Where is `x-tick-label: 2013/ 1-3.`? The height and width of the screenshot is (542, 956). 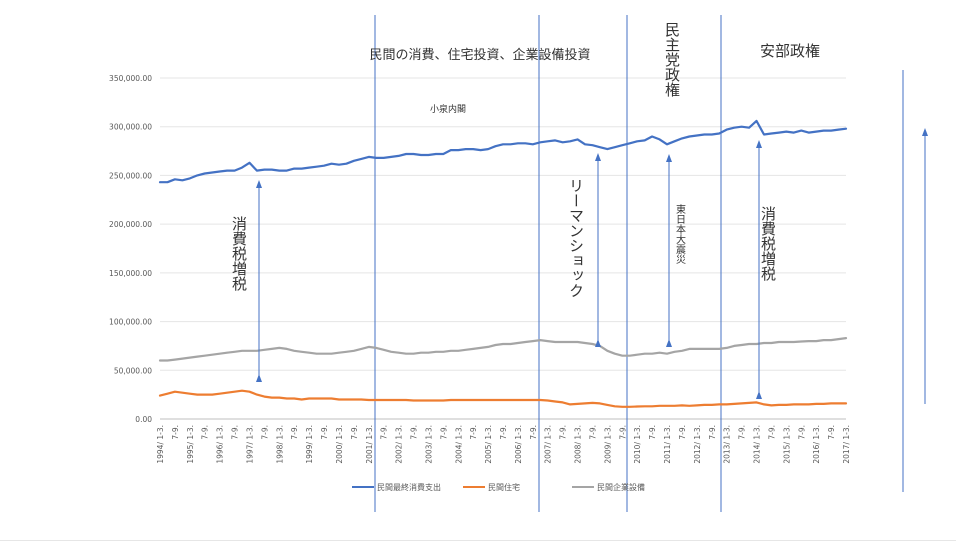
x-tick-label: 2013/ 1-3. is located at coordinates (727, 444).